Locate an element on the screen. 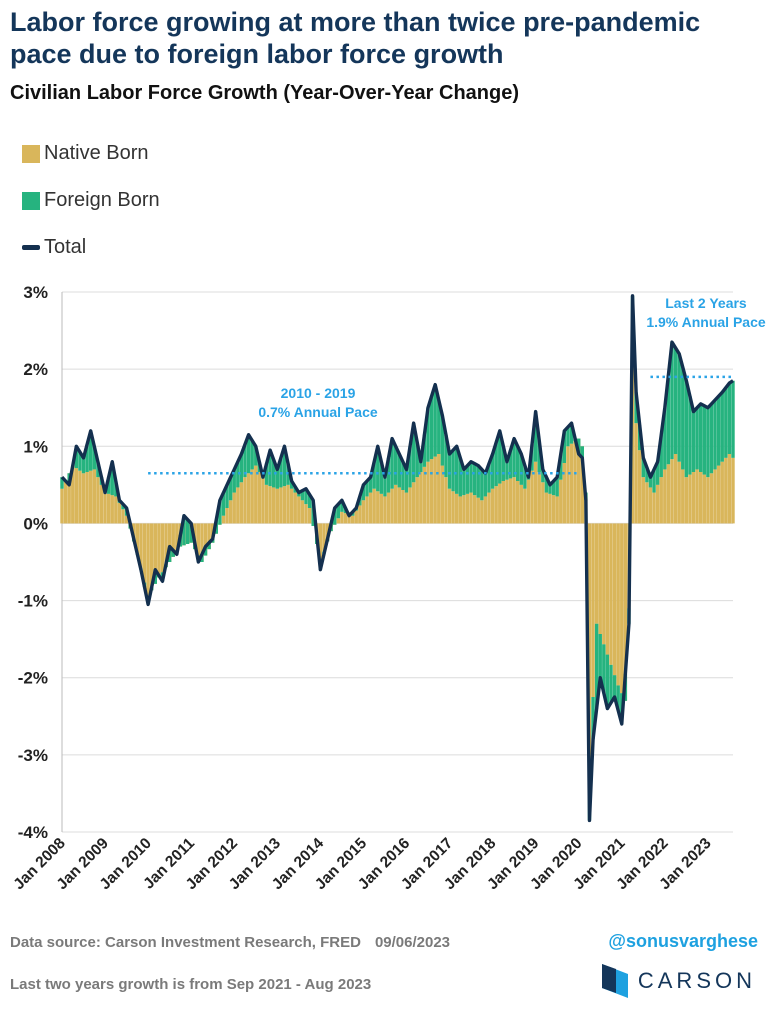 The image size is (770, 1024). y-tick-label: 2% is located at coordinates (35, 369).